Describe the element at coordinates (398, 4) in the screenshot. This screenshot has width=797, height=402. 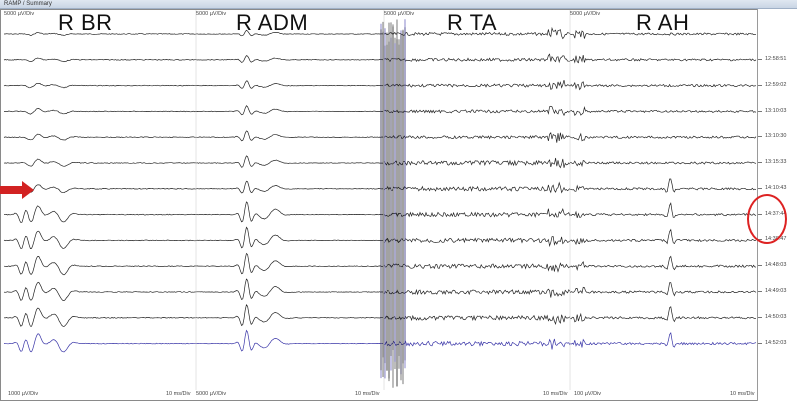
I see `window-title: RAMP / Summary` at that location.